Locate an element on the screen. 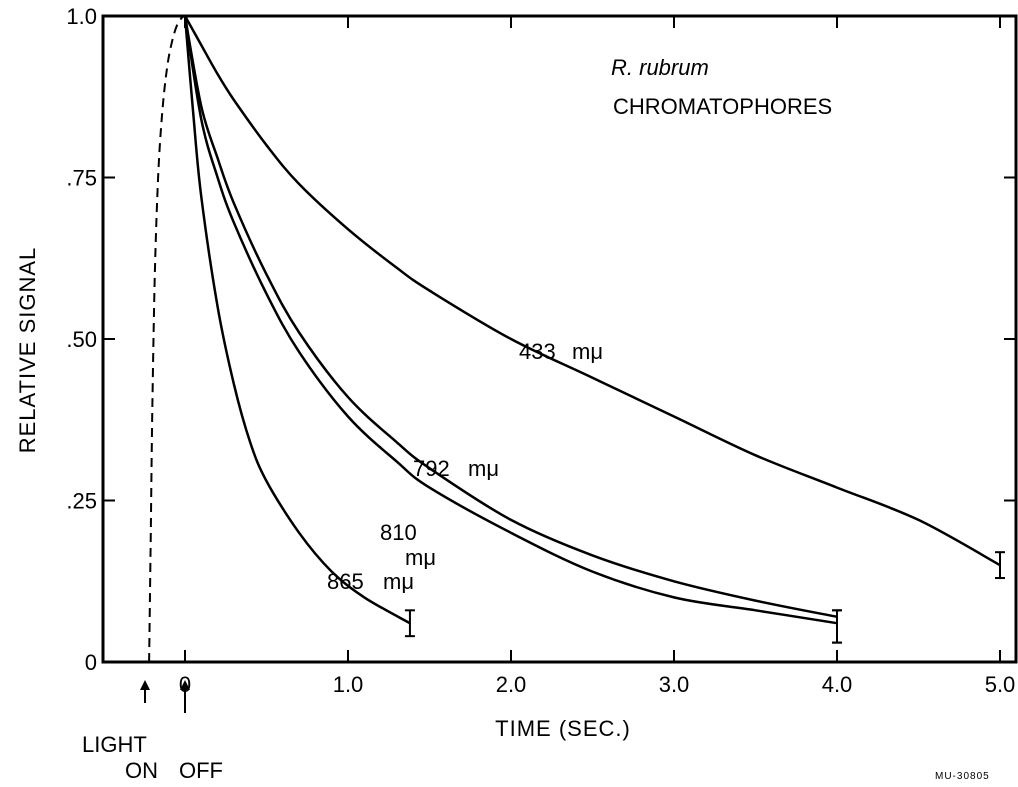 Image resolution: width=1018 pixels, height=787 pixels. light-on-arrow-head is located at coordinates (145, 685).